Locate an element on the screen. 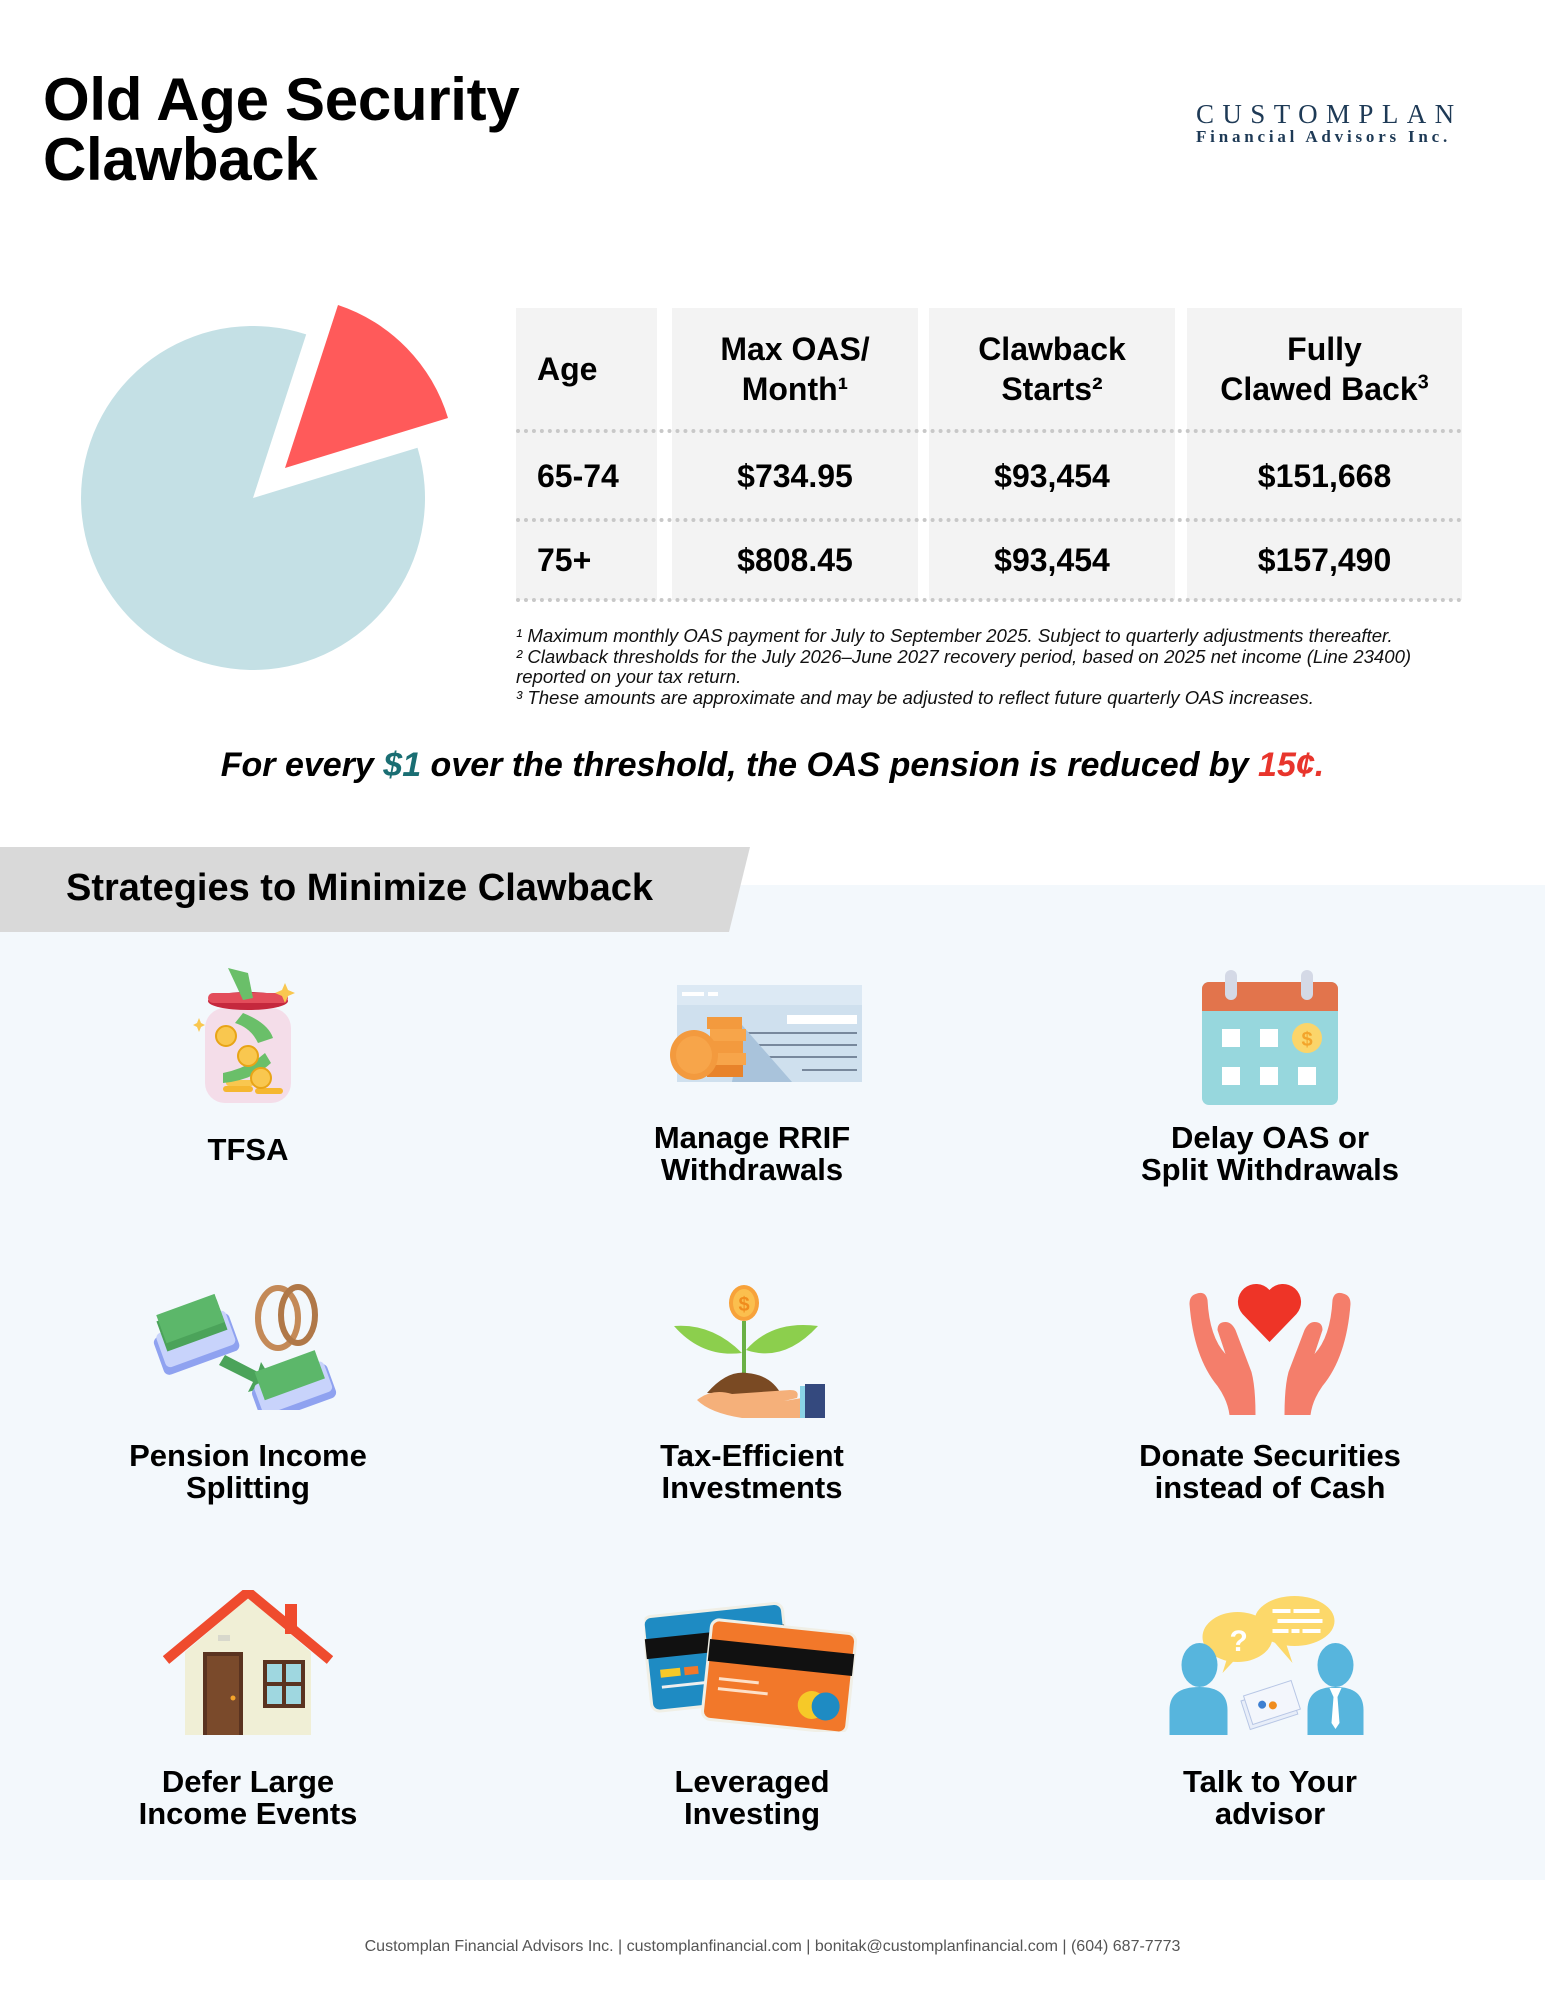  strategy-label: Donate Securities instead of Cash is located at coordinates (1270, 1472).